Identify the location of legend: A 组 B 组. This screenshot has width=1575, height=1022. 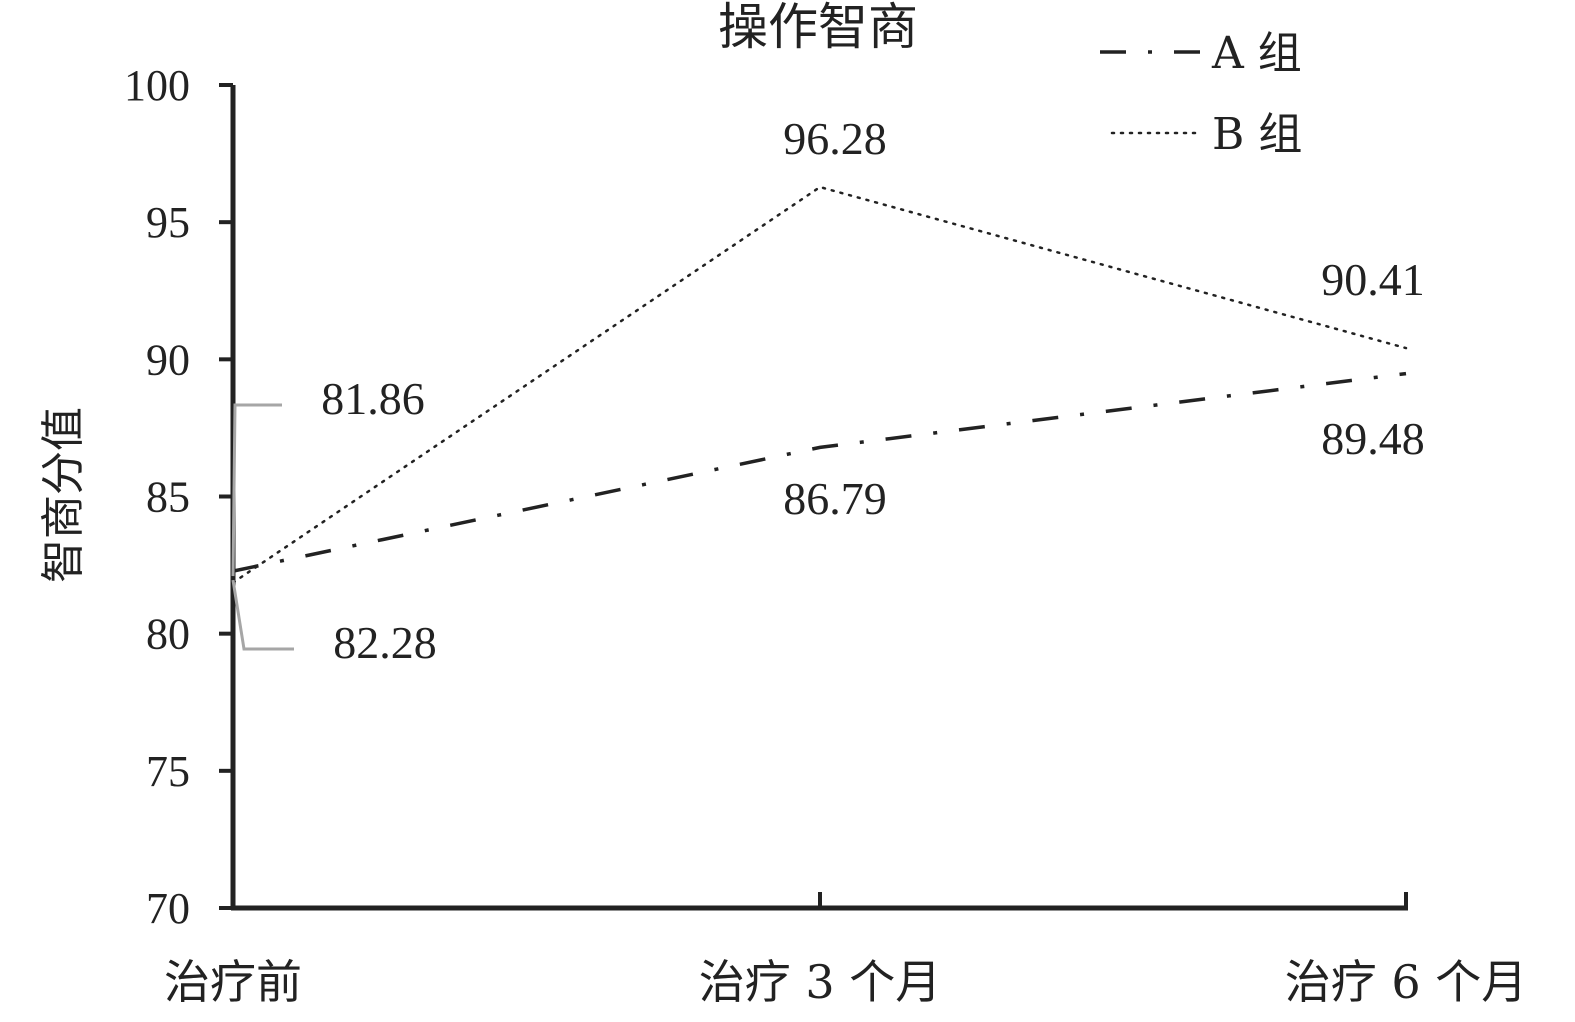
(1201, 94).